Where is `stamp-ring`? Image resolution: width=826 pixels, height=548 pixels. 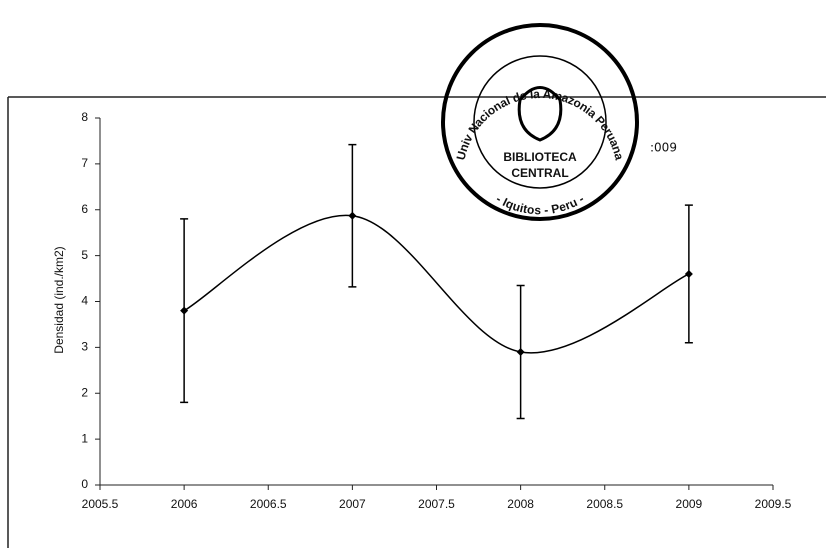
stamp-ring is located at coordinates (540, 122).